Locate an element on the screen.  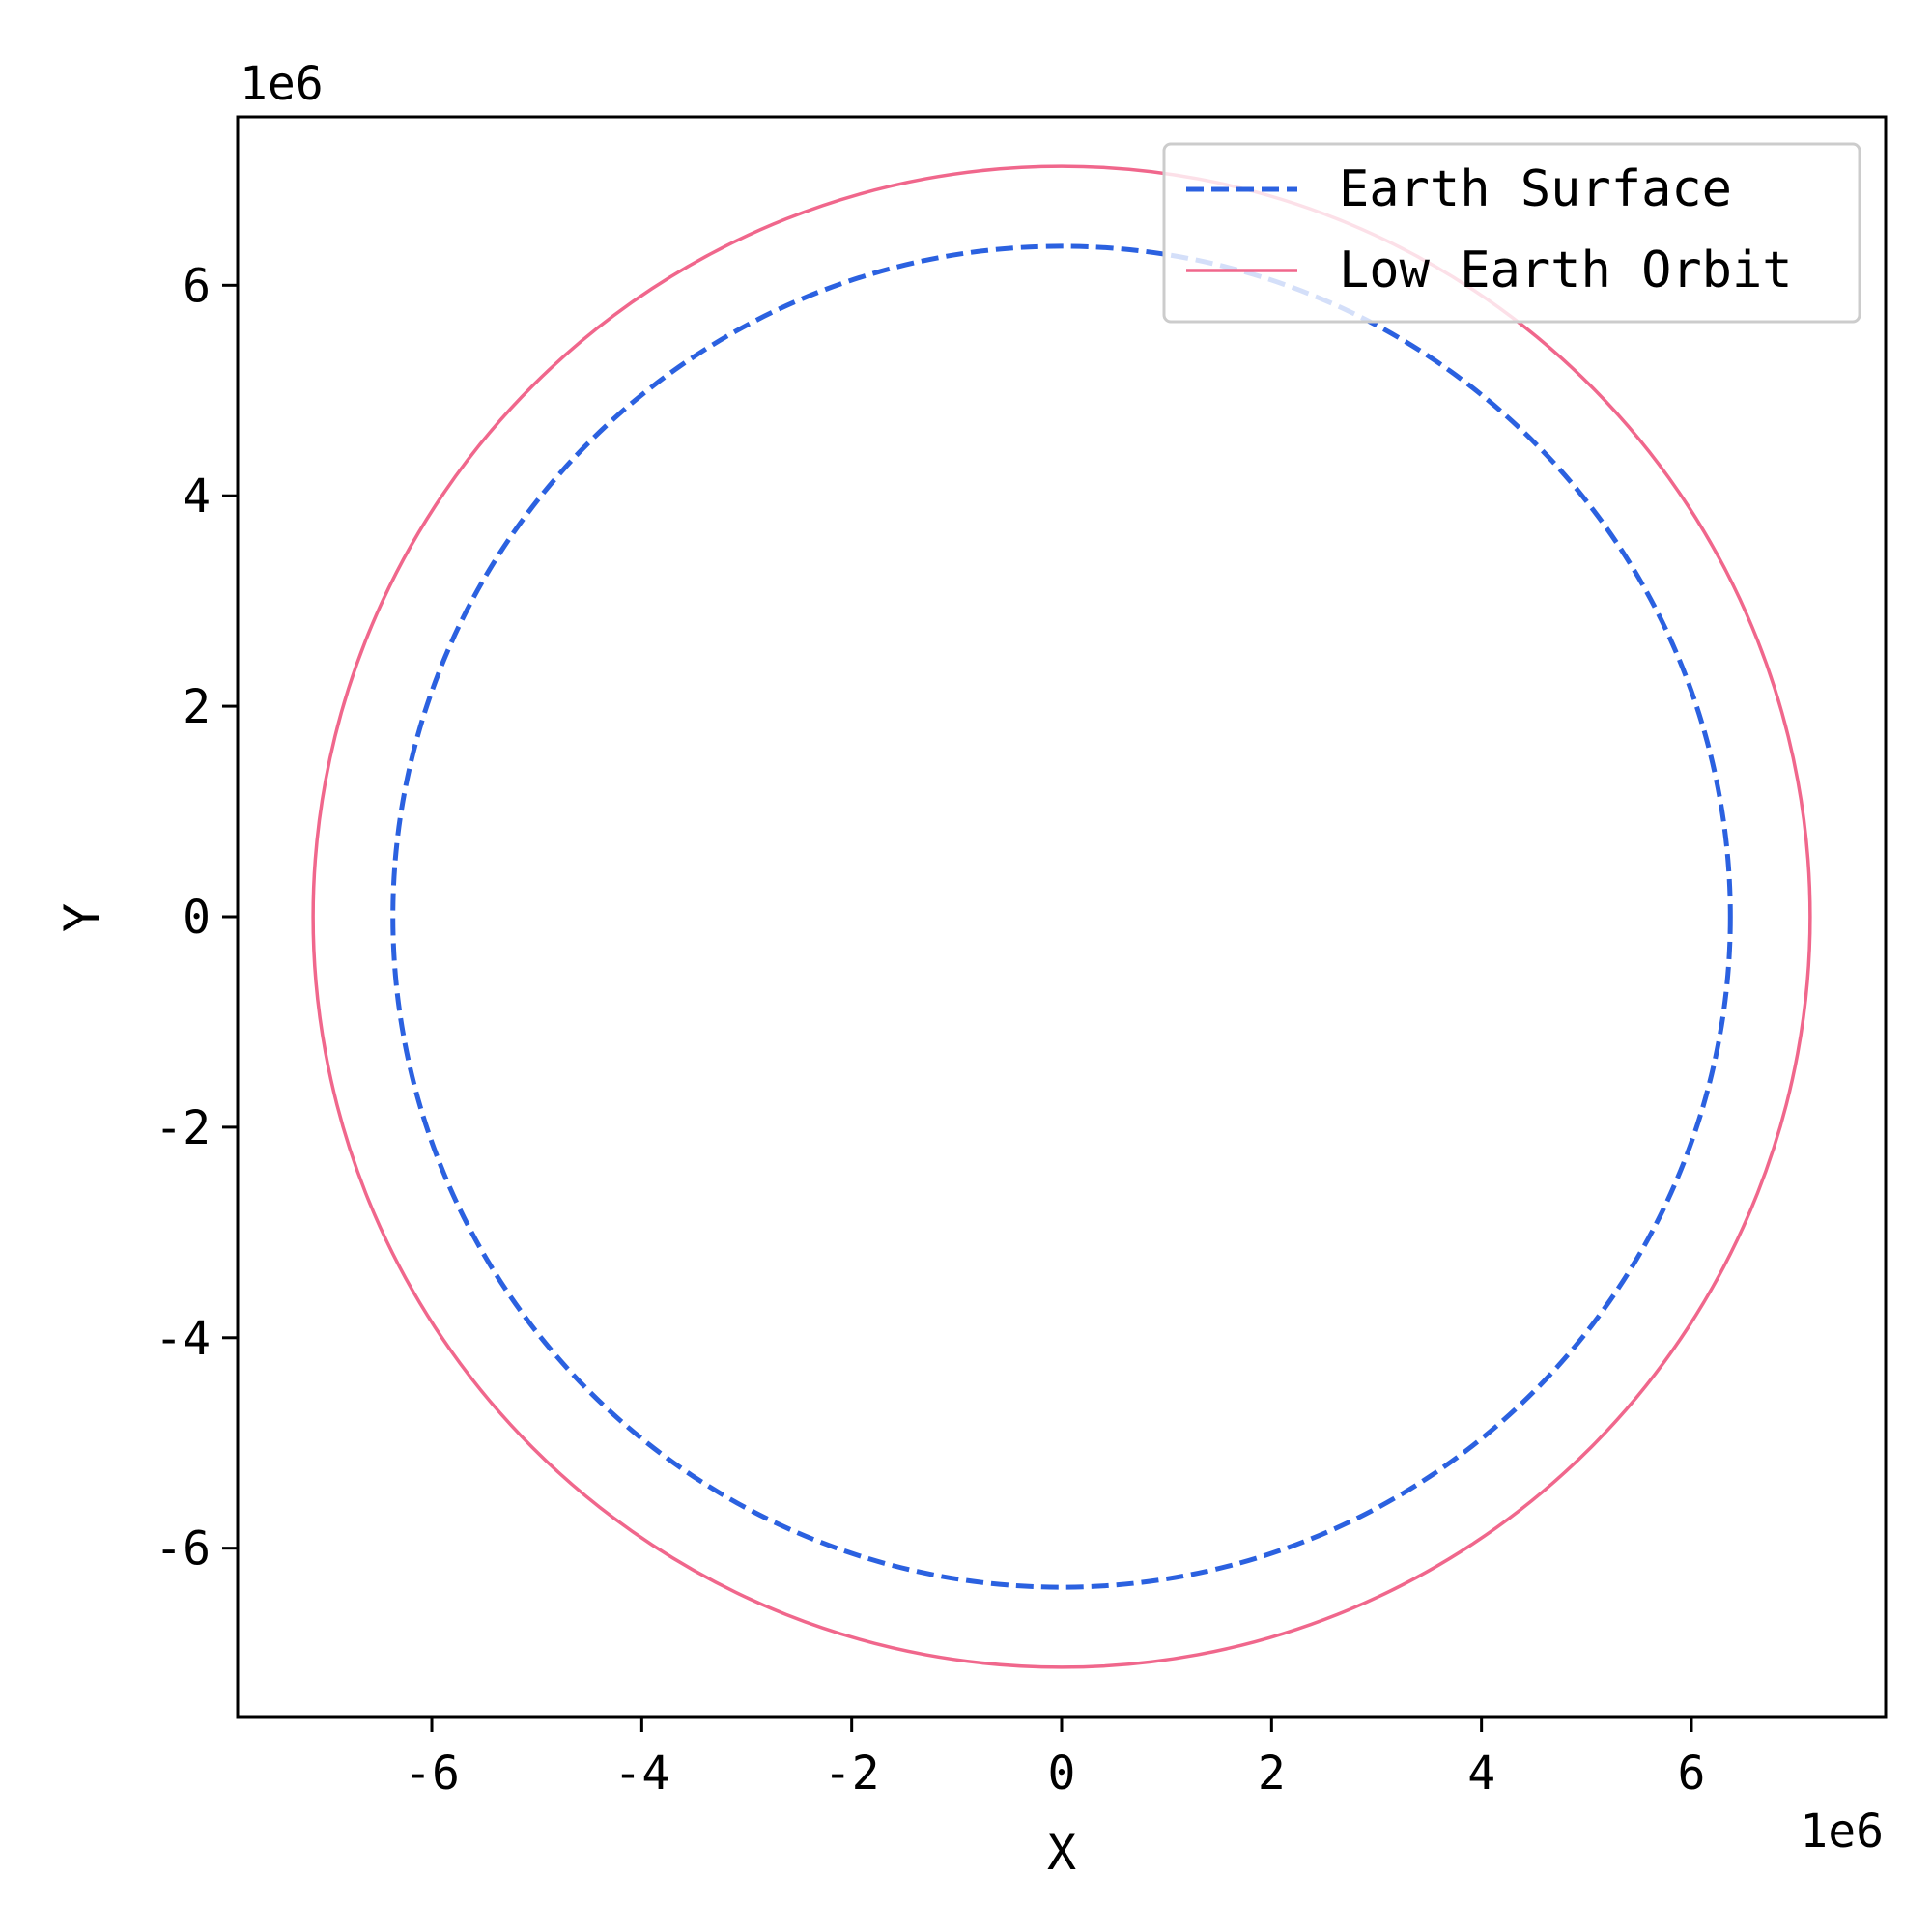
legend-box is located at coordinates (1511, 233).